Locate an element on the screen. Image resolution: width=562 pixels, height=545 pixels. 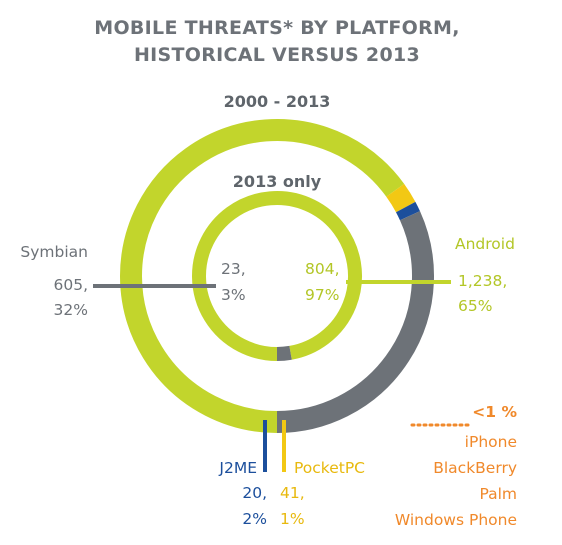
chart-title-line-1: MOBILE THREATS* BY PLATFORM, is located at coordinates (277, 28).